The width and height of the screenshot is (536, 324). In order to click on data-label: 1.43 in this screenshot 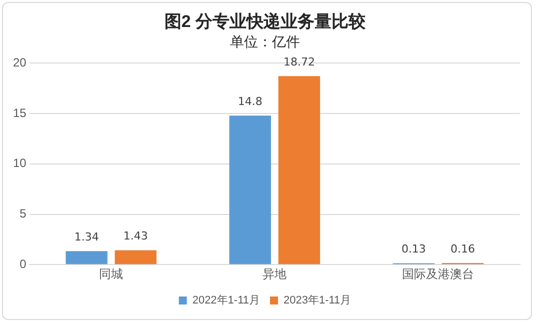, I will do `click(135, 236)`.